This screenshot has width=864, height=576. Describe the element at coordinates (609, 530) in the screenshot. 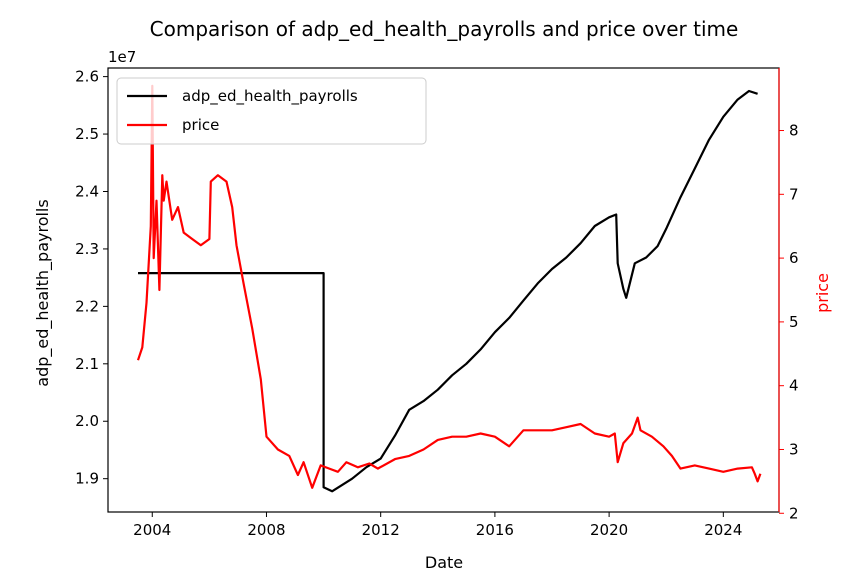

I see `x-tick-label: 2020` at that location.